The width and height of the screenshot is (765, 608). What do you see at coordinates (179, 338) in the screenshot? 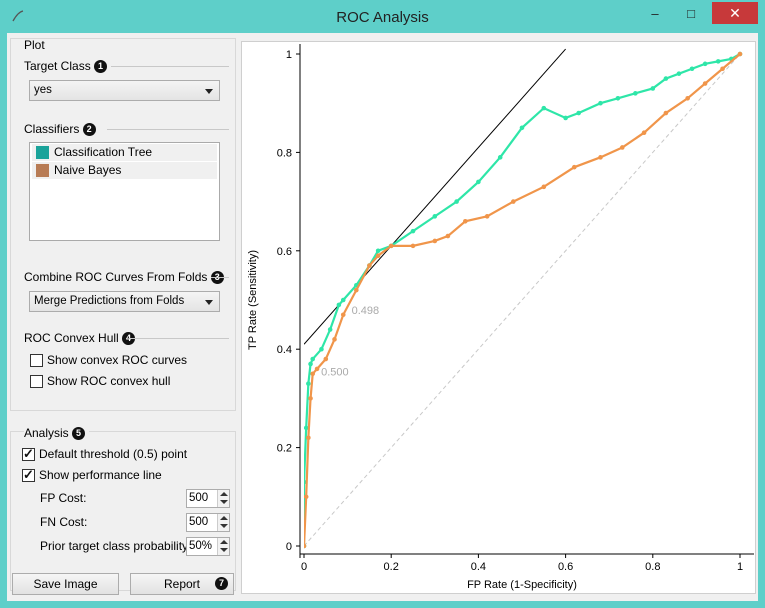
I see `divider` at bounding box center [179, 338].